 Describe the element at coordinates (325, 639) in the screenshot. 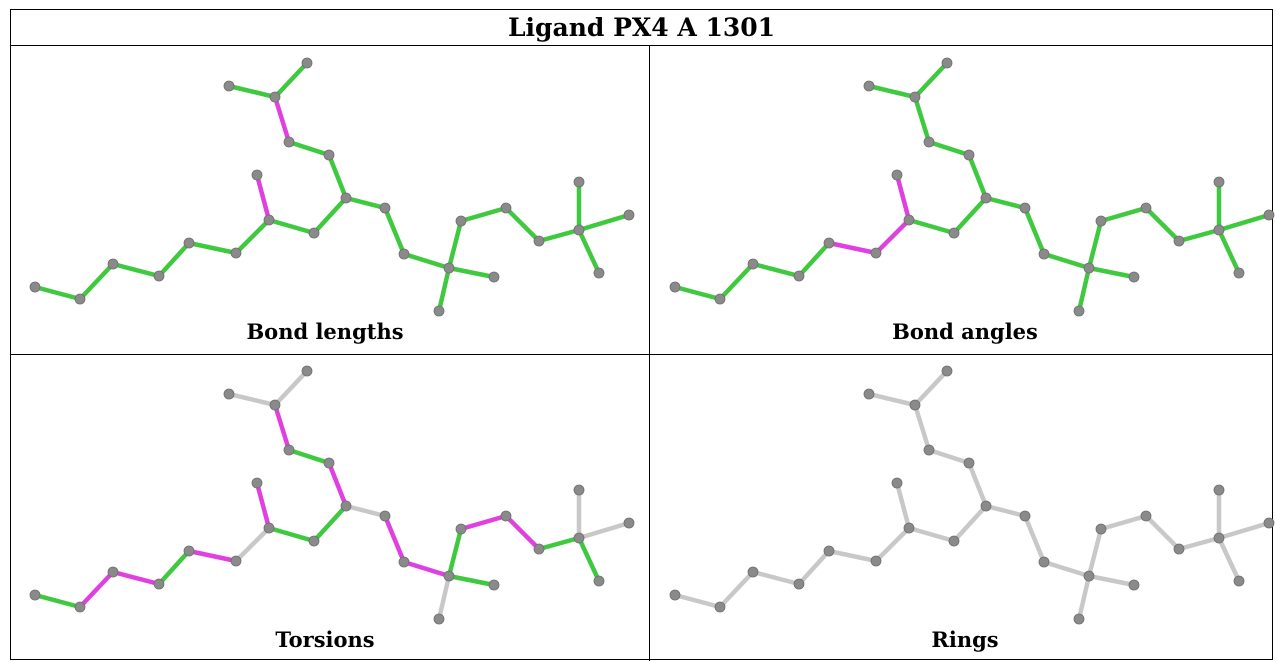

I see `caption-torsions: Torsions` at that location.